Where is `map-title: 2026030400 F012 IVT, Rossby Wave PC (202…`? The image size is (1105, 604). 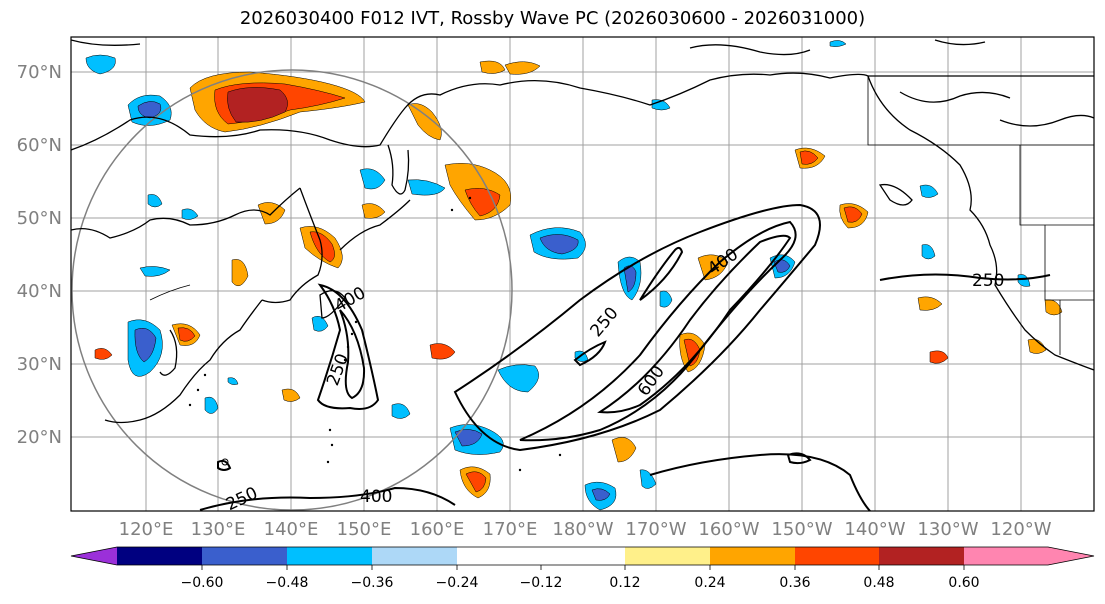 map-title: 2026030400 F012 IVT, Rossby Wave PC (202… is located at coordinates (552, 18).